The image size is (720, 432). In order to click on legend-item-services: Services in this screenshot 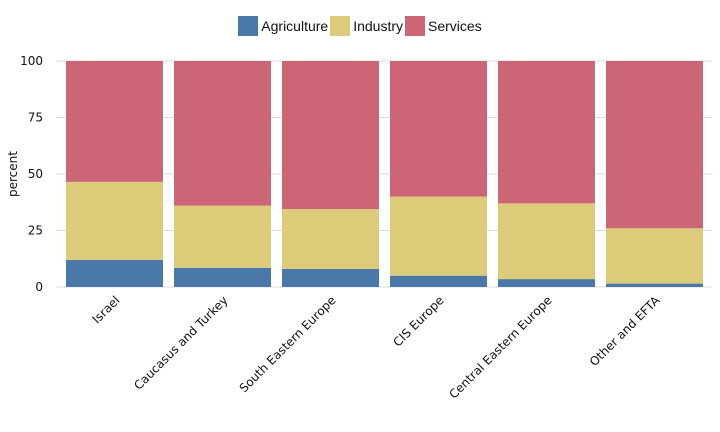, I will do `click(443, 26)`.